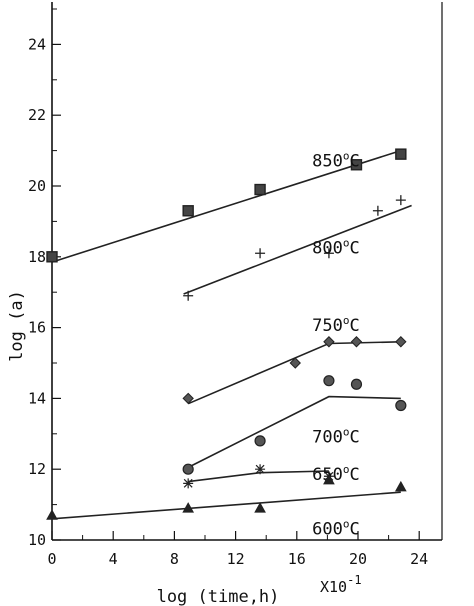 The width and height of the screenshot is (474, 606). I want to click on y-tick-label: 24, so click(37, 44).